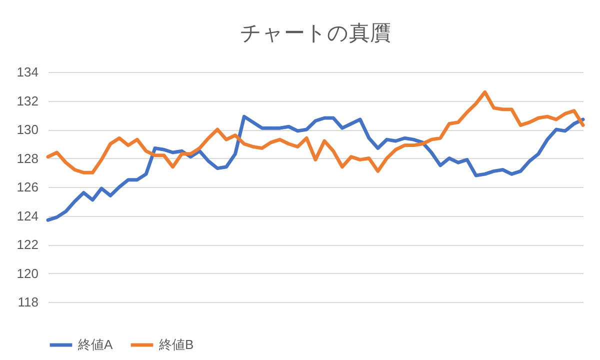  What do you see at coordinates (315, 33) in the screenshot?
I see `chart-title: チャートの真贋` at bounding box center [315, 33].